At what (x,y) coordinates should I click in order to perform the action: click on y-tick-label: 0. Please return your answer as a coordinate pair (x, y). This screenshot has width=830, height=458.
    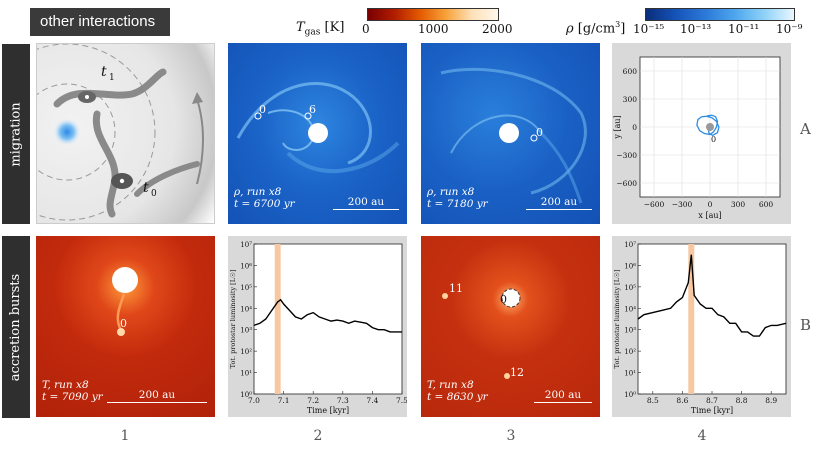
    Looking at the image, I should click on (634, 127).